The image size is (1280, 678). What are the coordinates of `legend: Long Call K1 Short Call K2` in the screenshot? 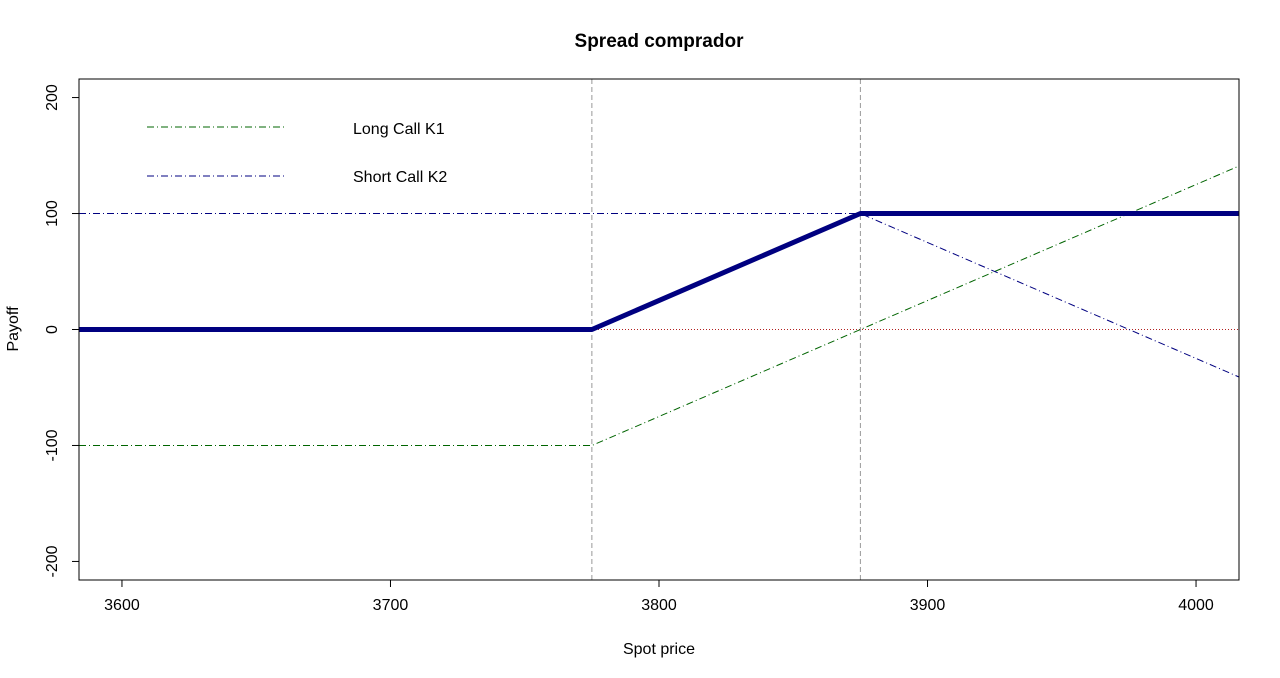 It's located at (297, 153).